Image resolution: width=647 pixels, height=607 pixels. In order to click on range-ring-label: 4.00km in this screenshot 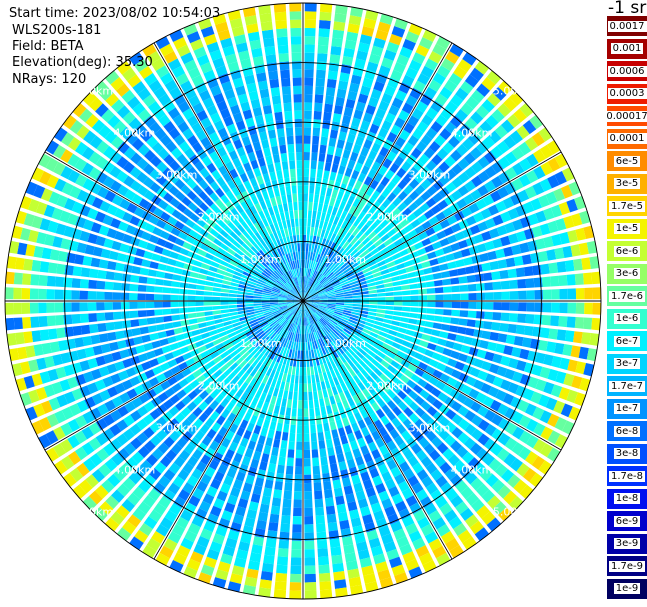, I will do `click(472, 470)`.